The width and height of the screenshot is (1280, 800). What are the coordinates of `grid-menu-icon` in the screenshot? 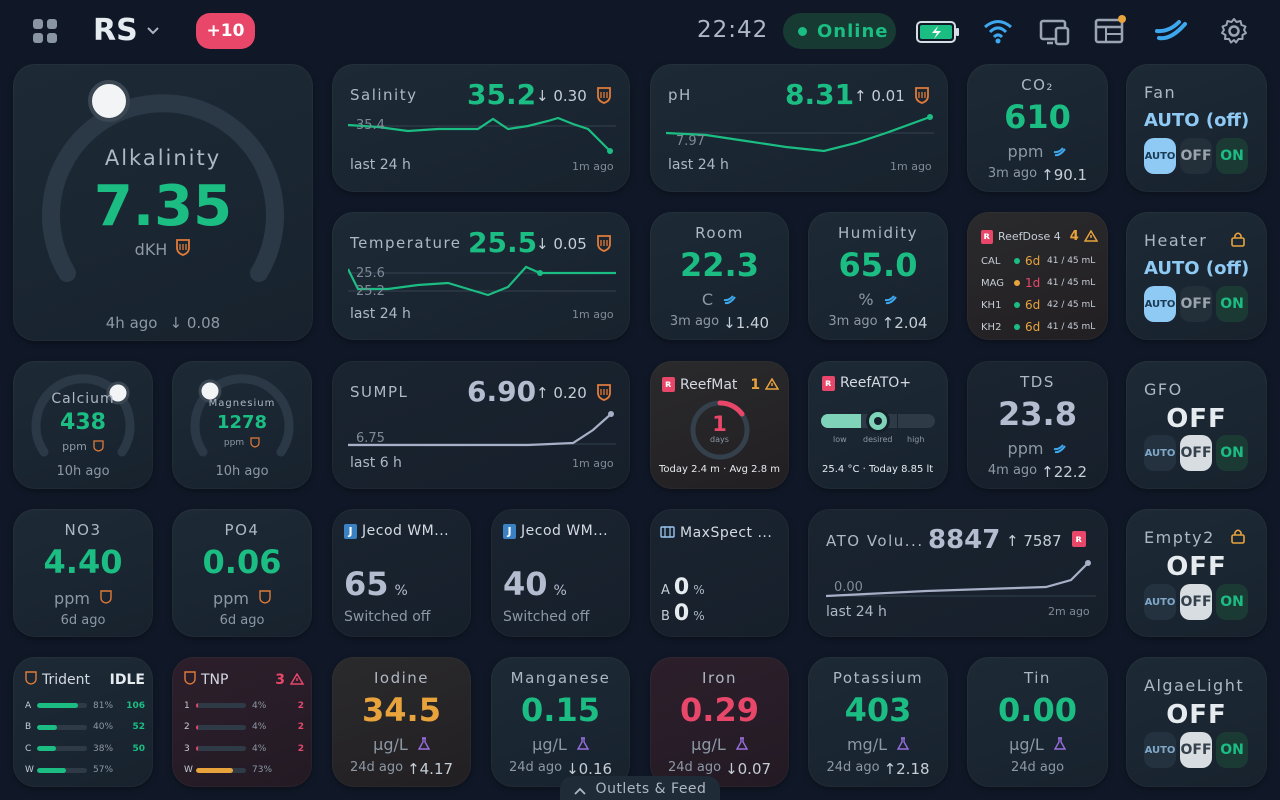 It's located at (45, 31).